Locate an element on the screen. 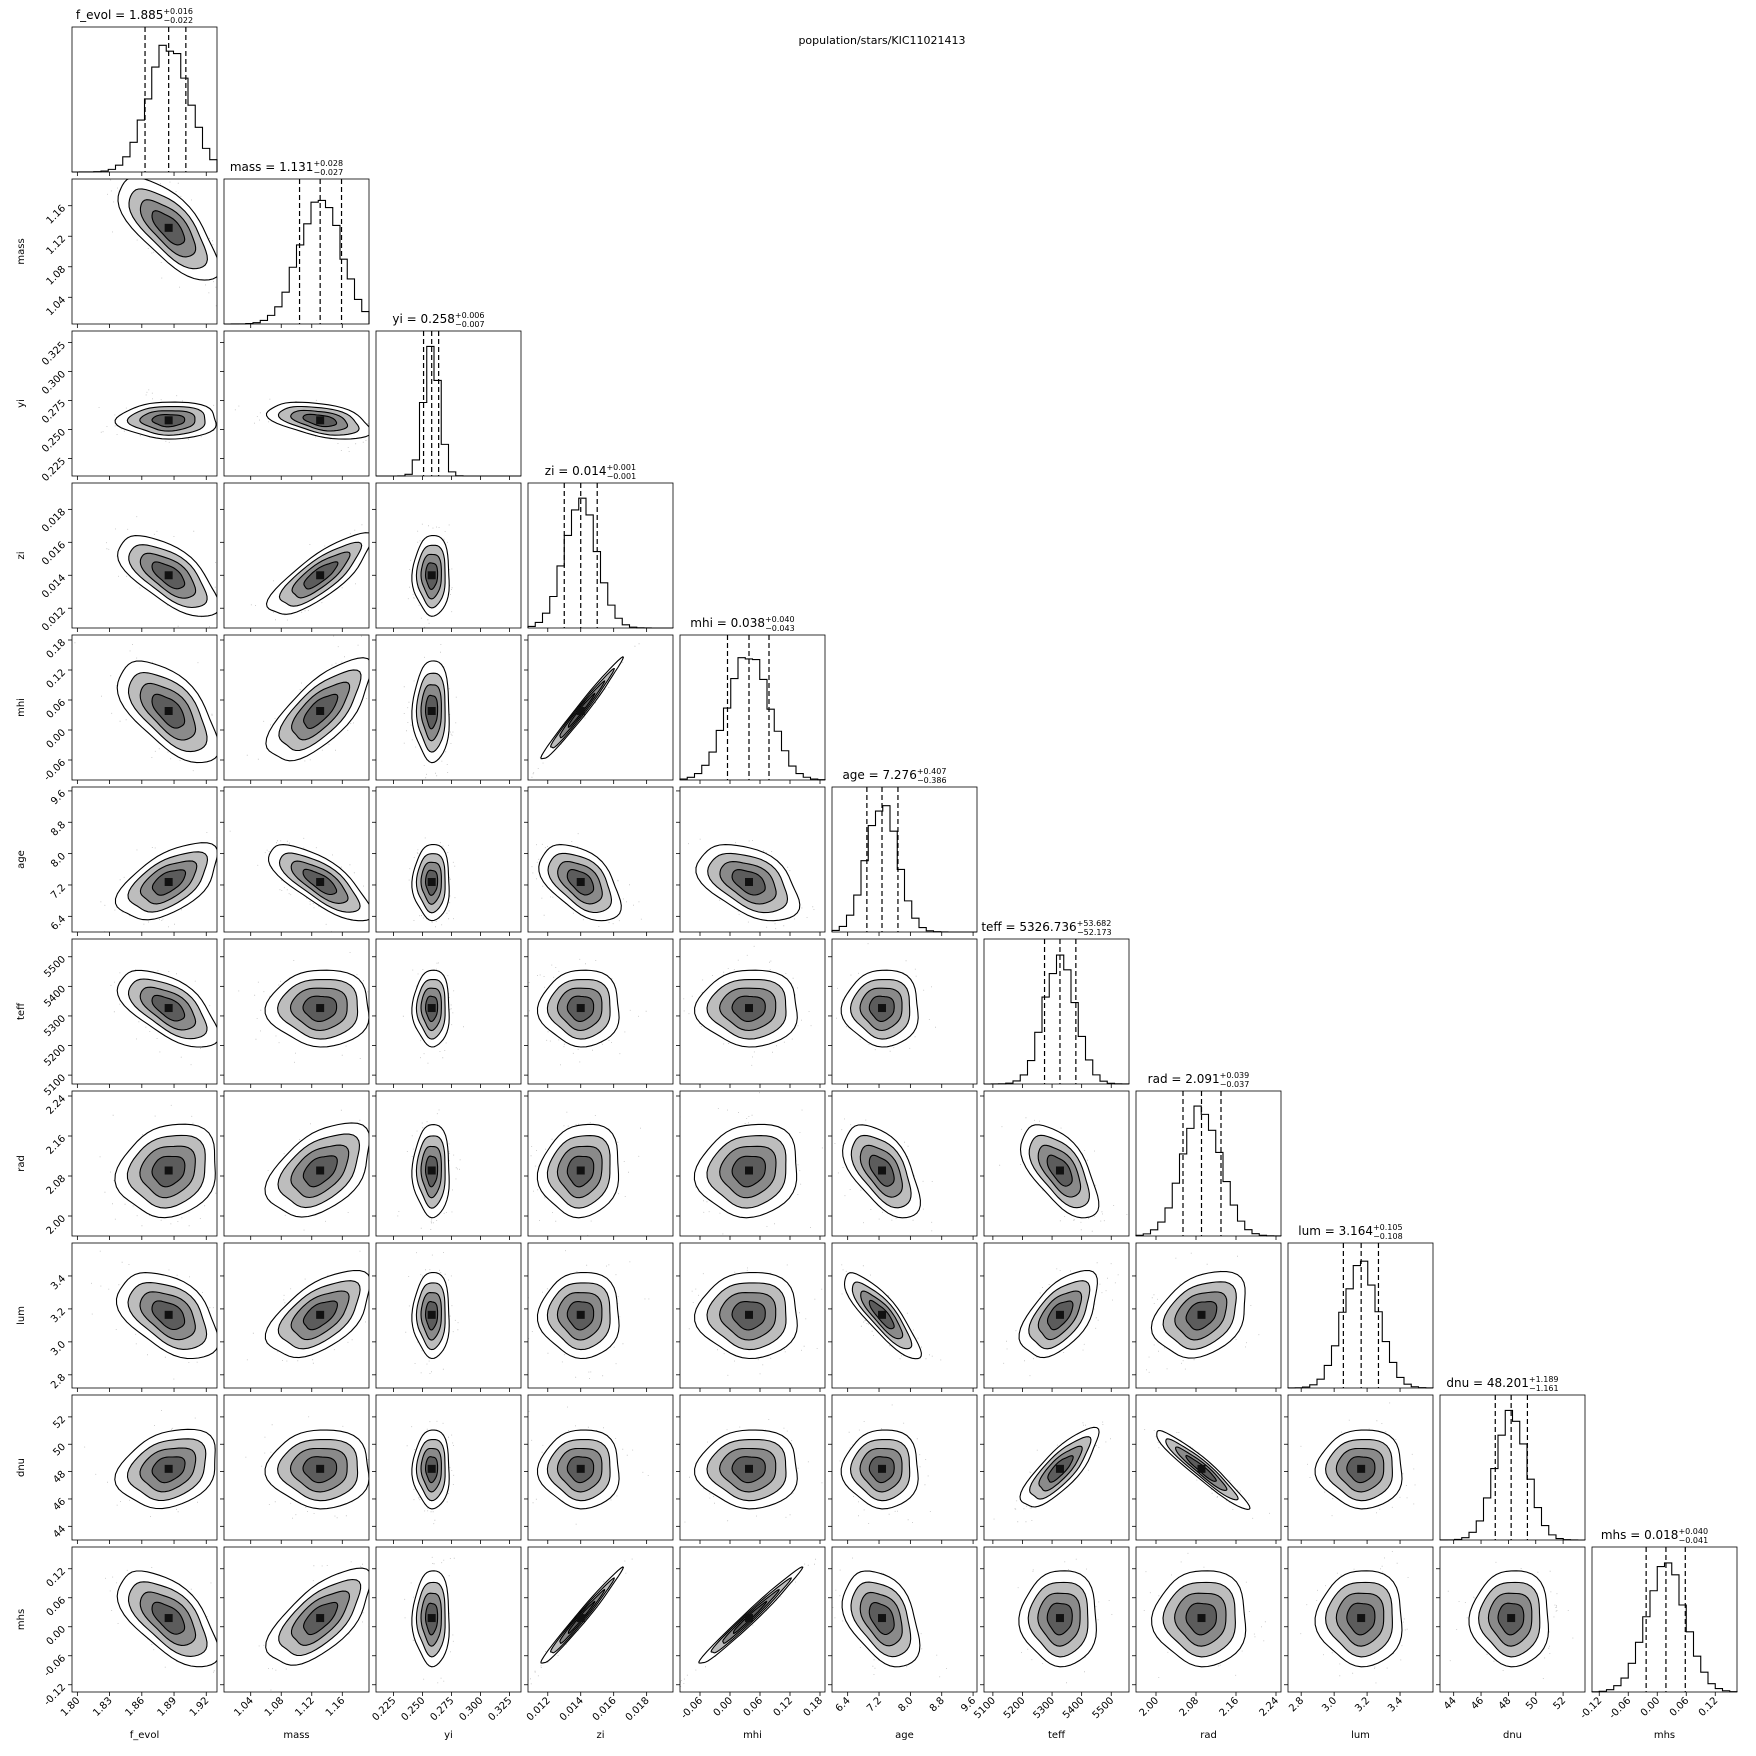 The width and height of the screenshot is (1756, 1756). x-axis-label-rad: rad is located at coordinates (1208, 1735).